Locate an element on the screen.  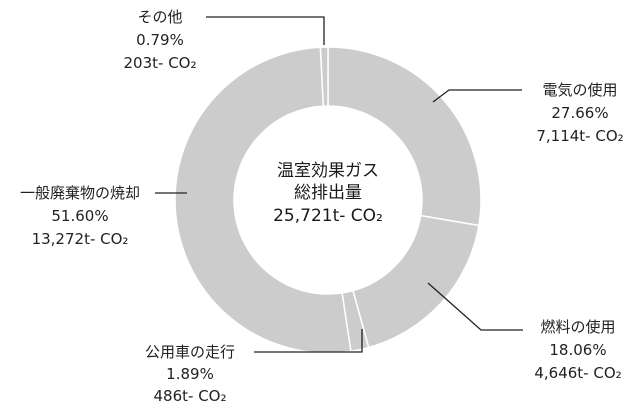
slice-label-electricity: 電気の使用 27.66% 7,114t- CO₂ is located at coordinates (579, 113).